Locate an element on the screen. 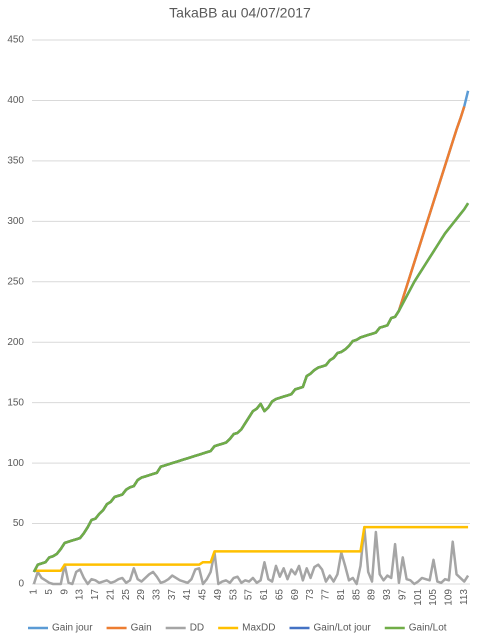  x-tick-label: 5 is located at coordinates (49, 592).